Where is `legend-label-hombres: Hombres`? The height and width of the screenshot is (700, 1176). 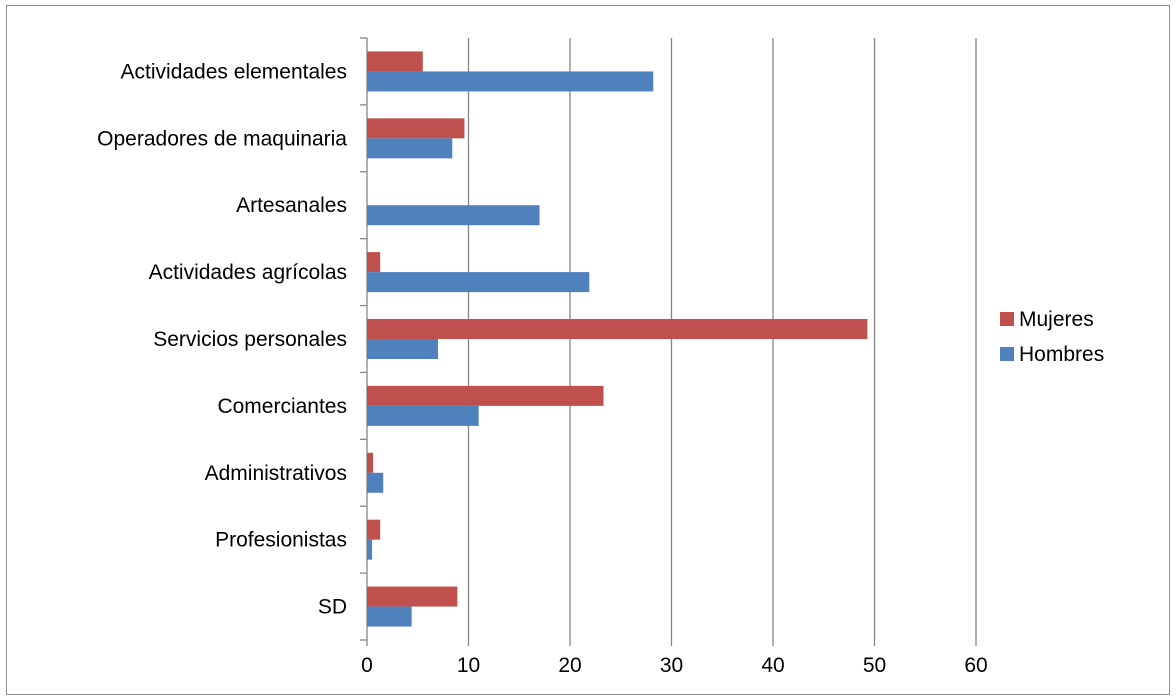 legend-label-hombres: Hombres is located at coordinates (1061, 354).